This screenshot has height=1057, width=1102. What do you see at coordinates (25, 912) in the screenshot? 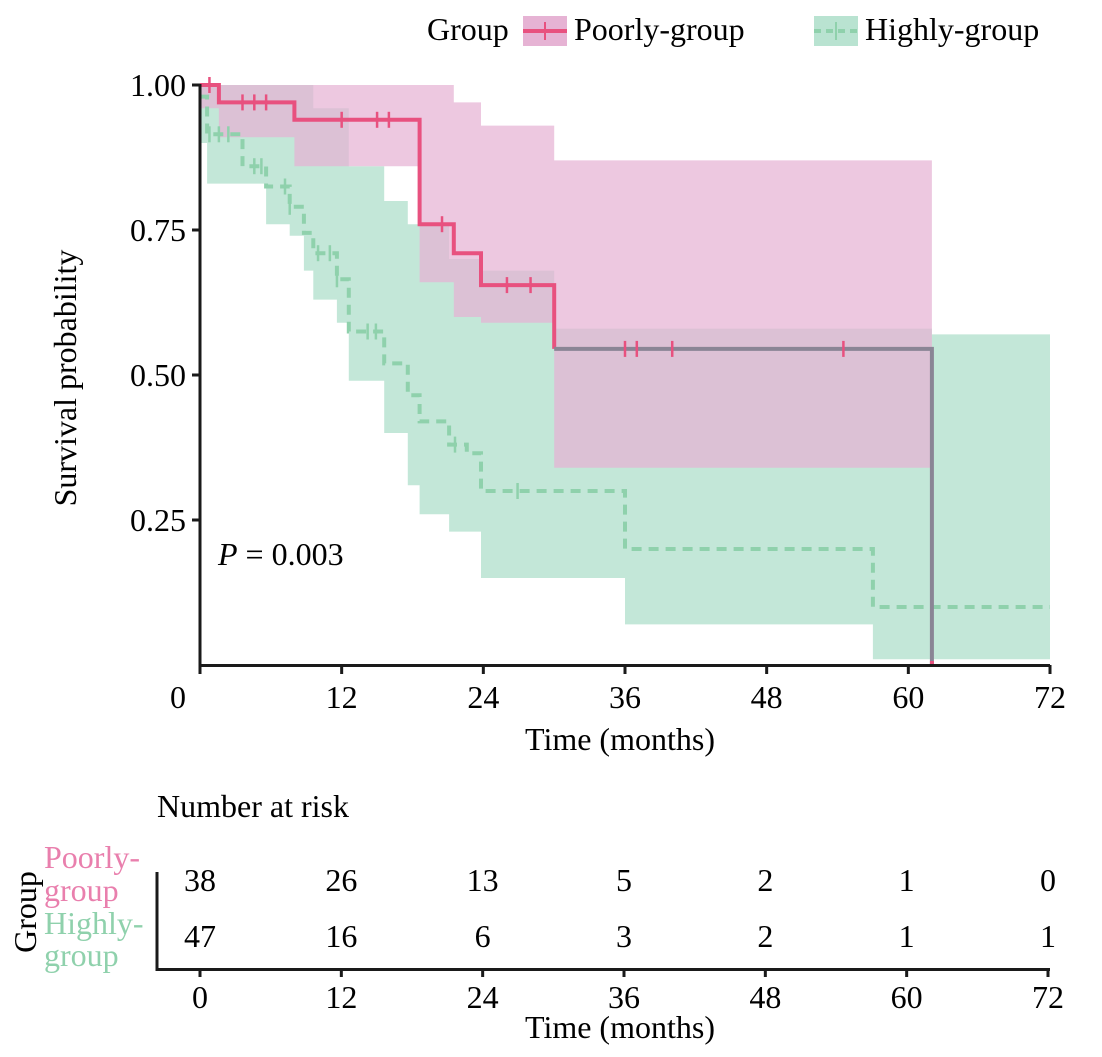
I see `risk-table-group-label: Group` at bounding box center [25, 912].